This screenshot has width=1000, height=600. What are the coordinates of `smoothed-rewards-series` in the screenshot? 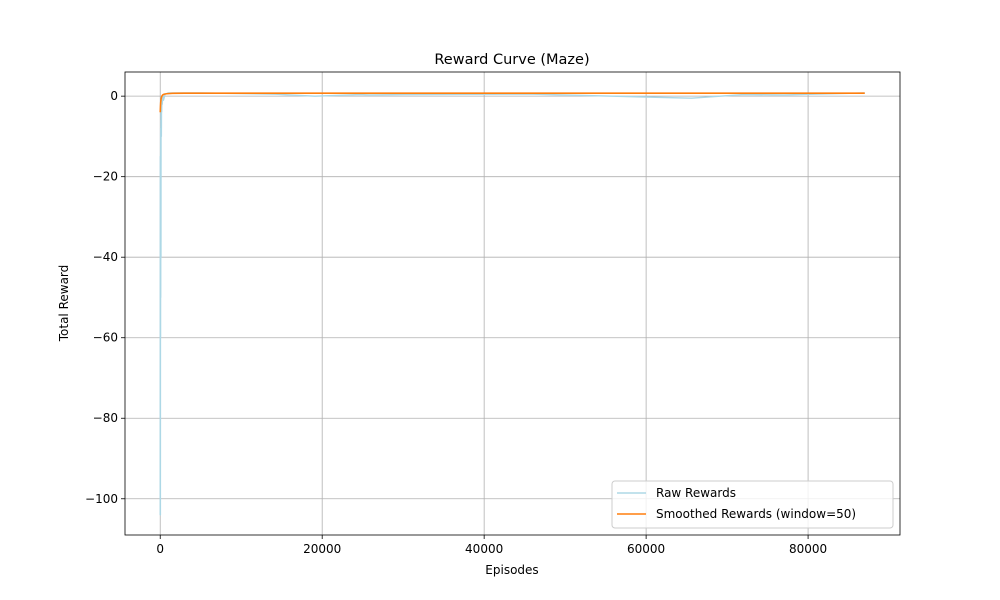 It's located at (512, 102).